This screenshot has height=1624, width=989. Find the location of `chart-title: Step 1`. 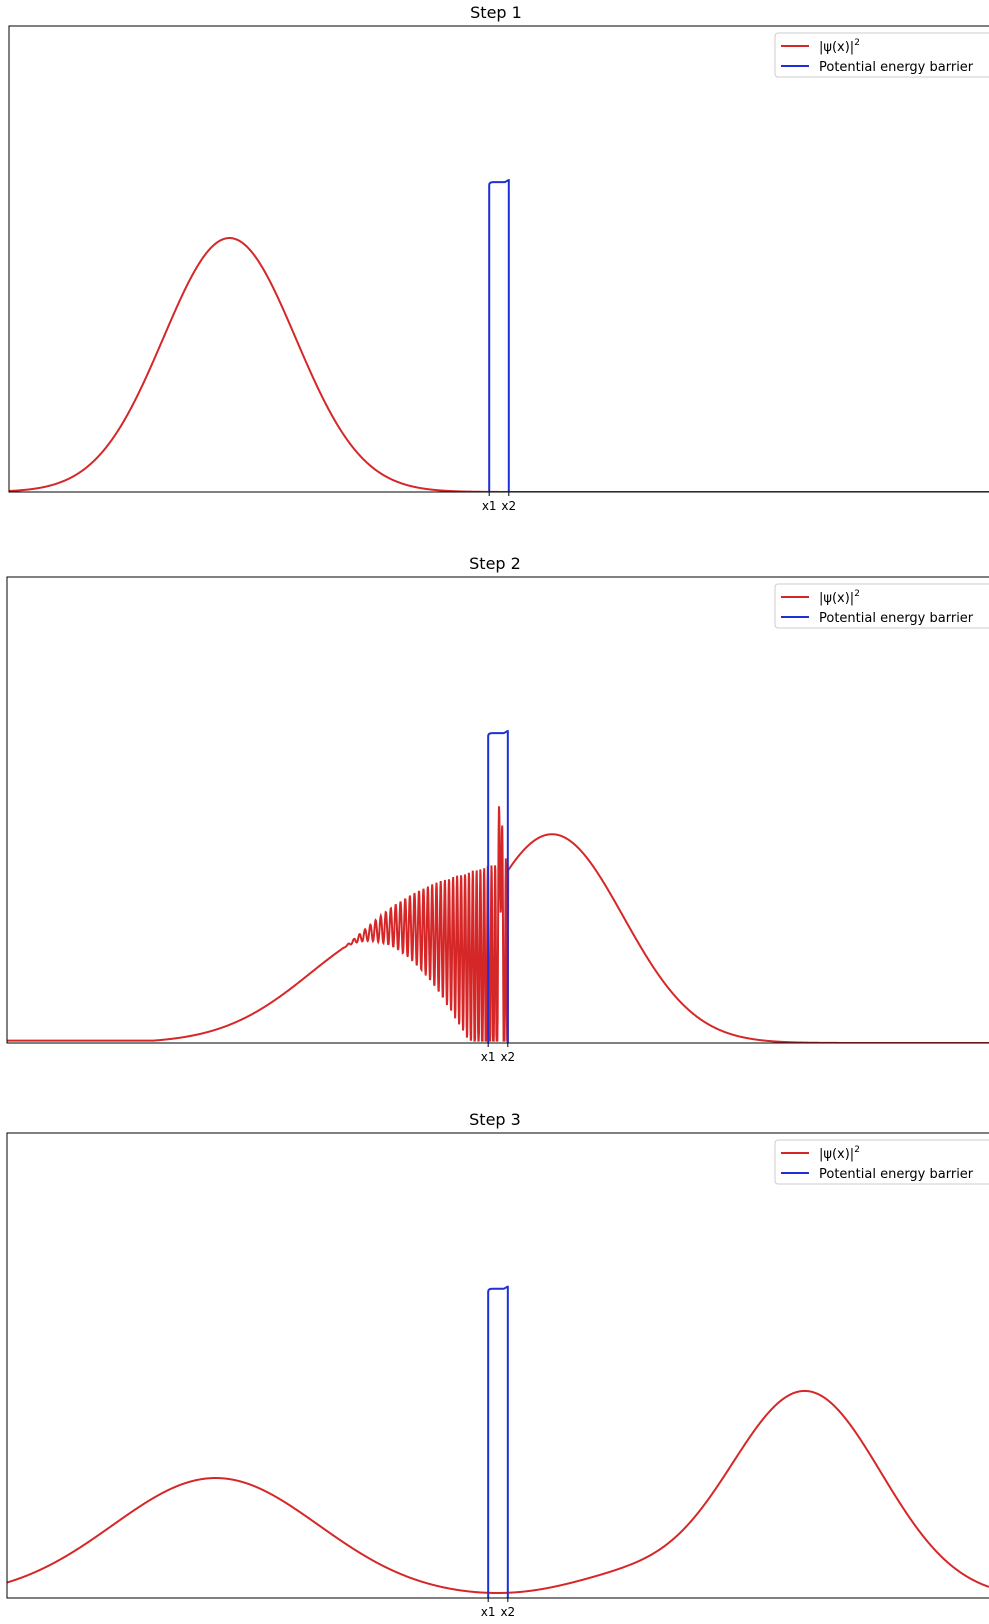

chart-title: Step 1 is located at coordinates (496, 12).